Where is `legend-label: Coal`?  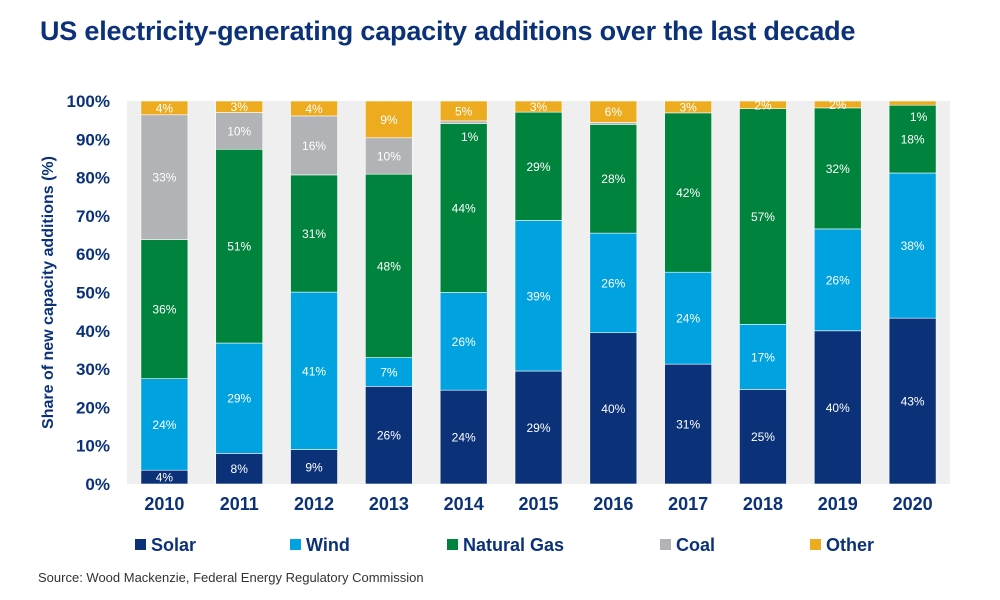
legend-label: Coal is located at coordinates (695, 545).